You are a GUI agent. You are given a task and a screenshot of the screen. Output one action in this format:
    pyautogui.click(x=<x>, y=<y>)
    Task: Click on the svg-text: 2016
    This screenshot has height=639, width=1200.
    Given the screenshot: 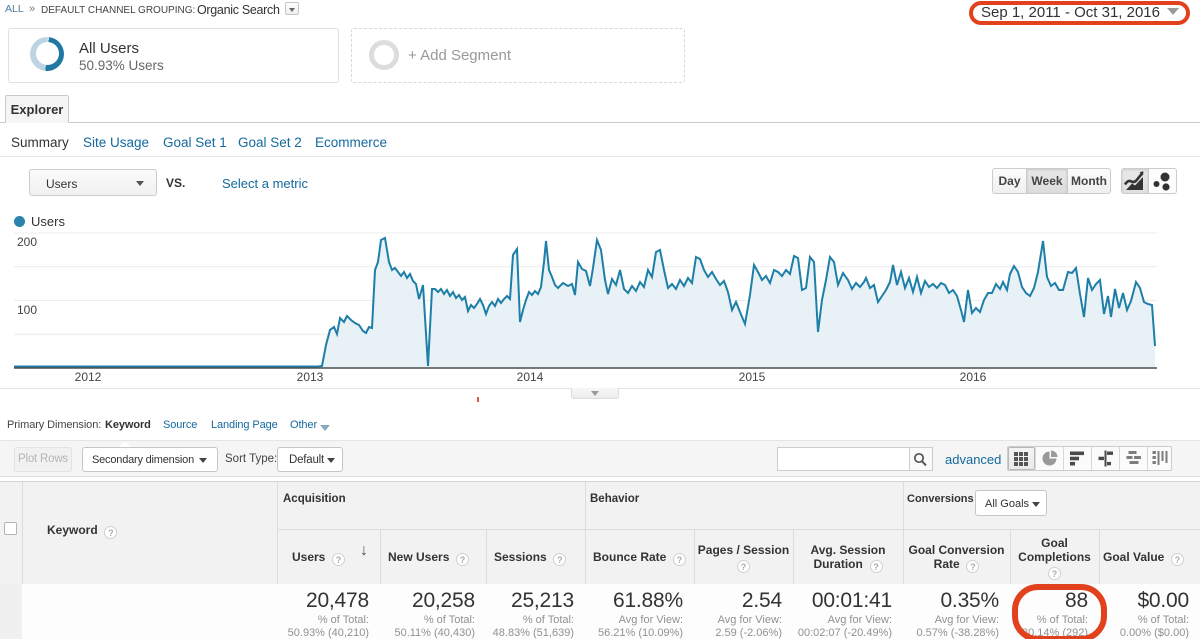 What is the action you would take?
    pyautogui.click(x=973, y=377)
    